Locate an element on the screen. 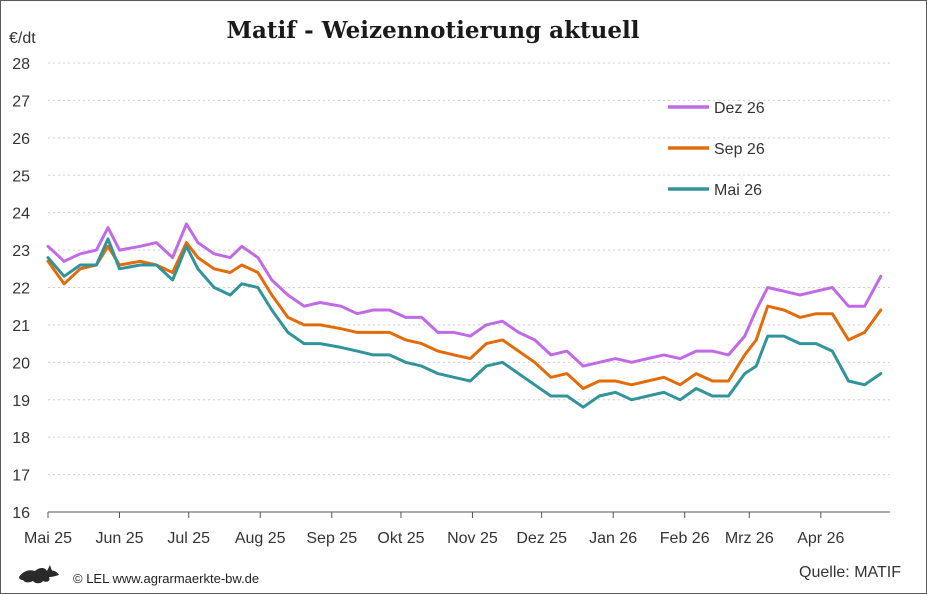 The width and height of the screenshot is (927, 594). x-tick-label: Jun 25 is located at coordinates (119, 538).